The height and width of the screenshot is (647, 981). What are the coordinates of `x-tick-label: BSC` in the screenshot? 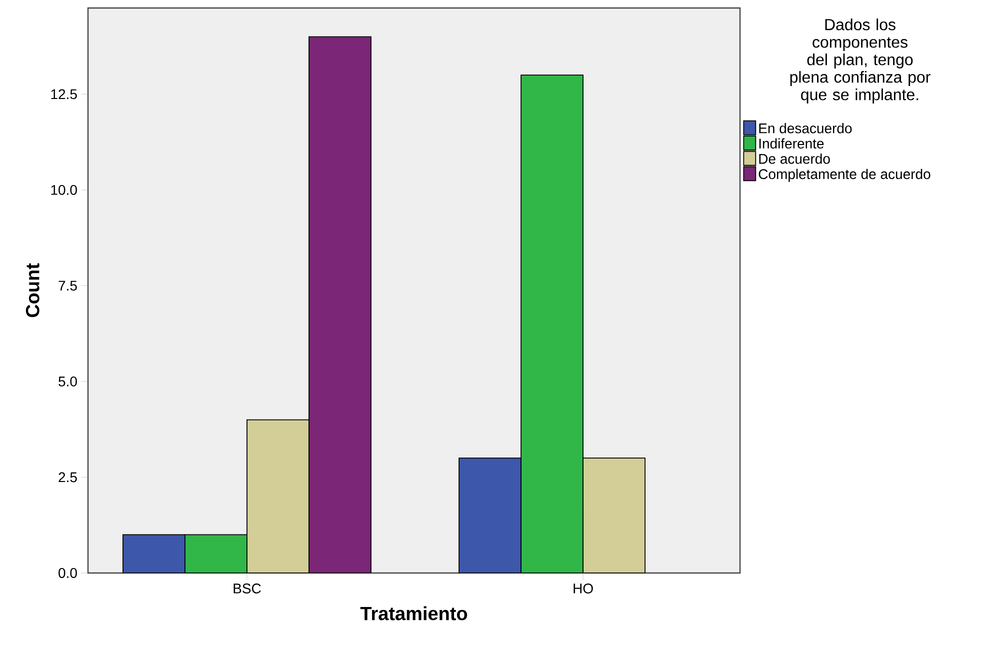 It's located at (247, 589).